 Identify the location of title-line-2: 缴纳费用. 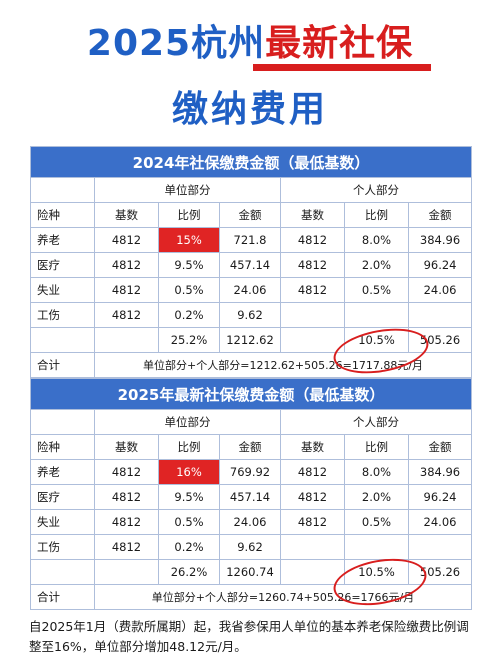
(249, 109).